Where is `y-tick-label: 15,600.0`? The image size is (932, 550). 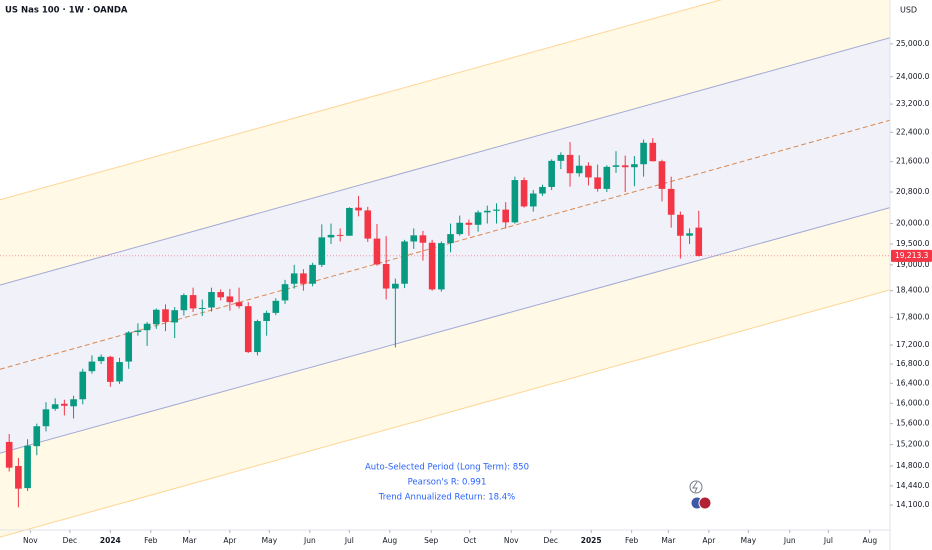 y-tick-label: 15,600.0 is located at coordinates (913, 423).